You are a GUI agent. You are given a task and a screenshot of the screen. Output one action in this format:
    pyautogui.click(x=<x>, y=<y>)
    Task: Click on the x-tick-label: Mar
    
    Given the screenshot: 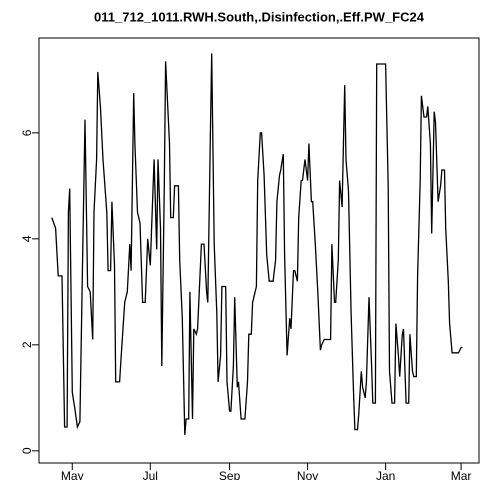 What is the action you would take?
    pyautogui.click(x=461, y=474)
    